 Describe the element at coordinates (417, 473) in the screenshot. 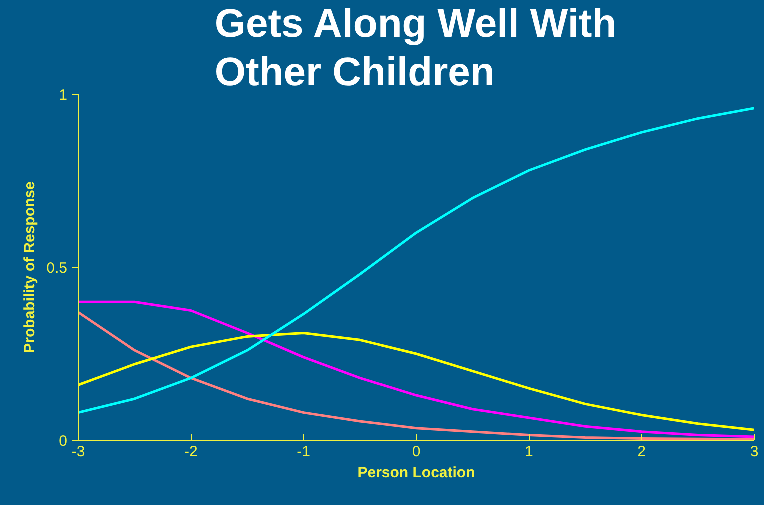

I see `x-axis-title: Person Location` at that location.